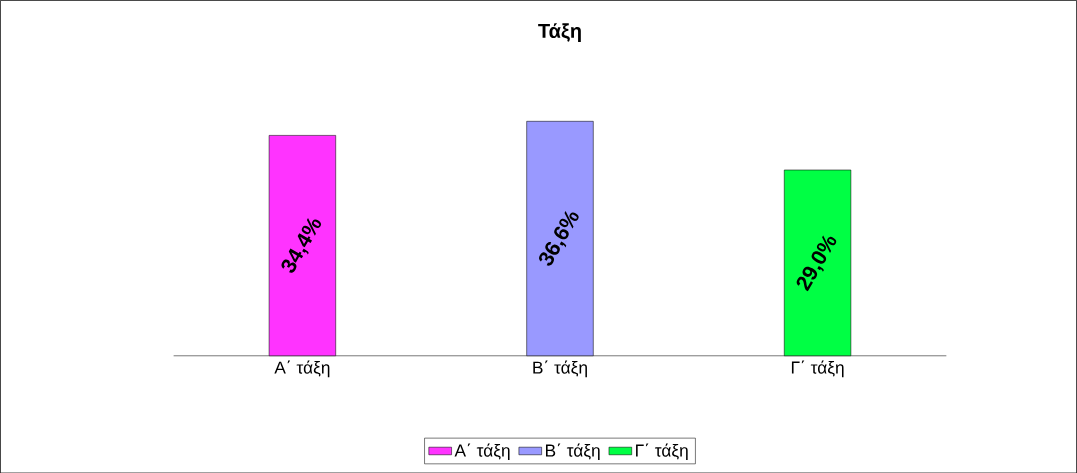 The height and width of the screenshot is (473, 1077). What do you see at coordinates (560, 368) in the screenshot?
I see `x-tick-label: Β΄ τάξη` at bounding box center [560, 368].